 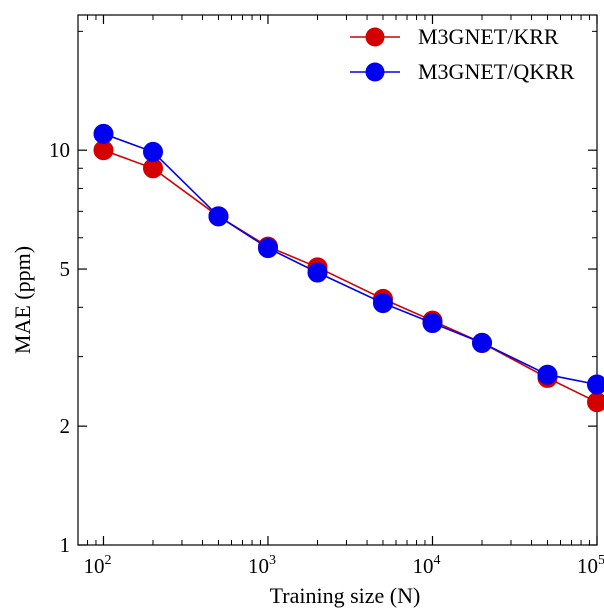 What do you see at coordinates (22, 300) in the screenshot?
I see `y-axis-title: MAE (ppm)` at bounding box center [22, 300].